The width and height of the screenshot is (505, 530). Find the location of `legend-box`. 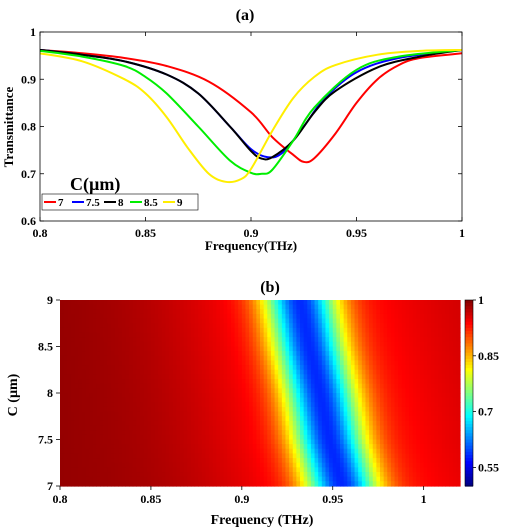

legend-box is located at coordinates (120, 202).